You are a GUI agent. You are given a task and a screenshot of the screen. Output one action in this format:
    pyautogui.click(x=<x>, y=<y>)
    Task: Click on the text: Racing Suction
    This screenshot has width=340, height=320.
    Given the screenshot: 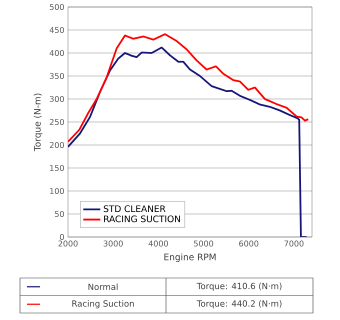 What is the action you would take?
    pyautogui.click(x=103, y=304)
    